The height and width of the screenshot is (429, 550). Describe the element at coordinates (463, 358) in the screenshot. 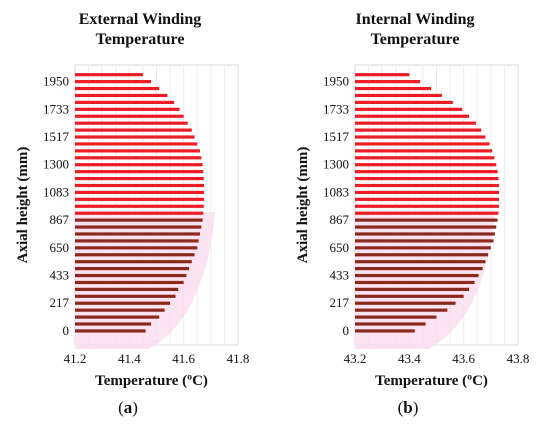

I see `x-tick-label: 43.6` at that location.